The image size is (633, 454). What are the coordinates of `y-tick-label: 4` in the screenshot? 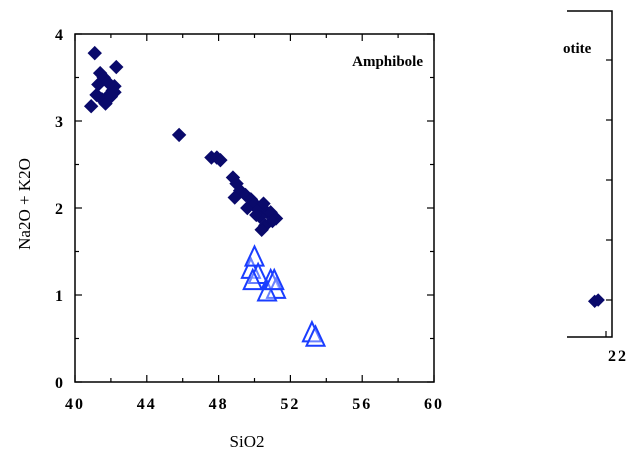 It's located at (60, 35).